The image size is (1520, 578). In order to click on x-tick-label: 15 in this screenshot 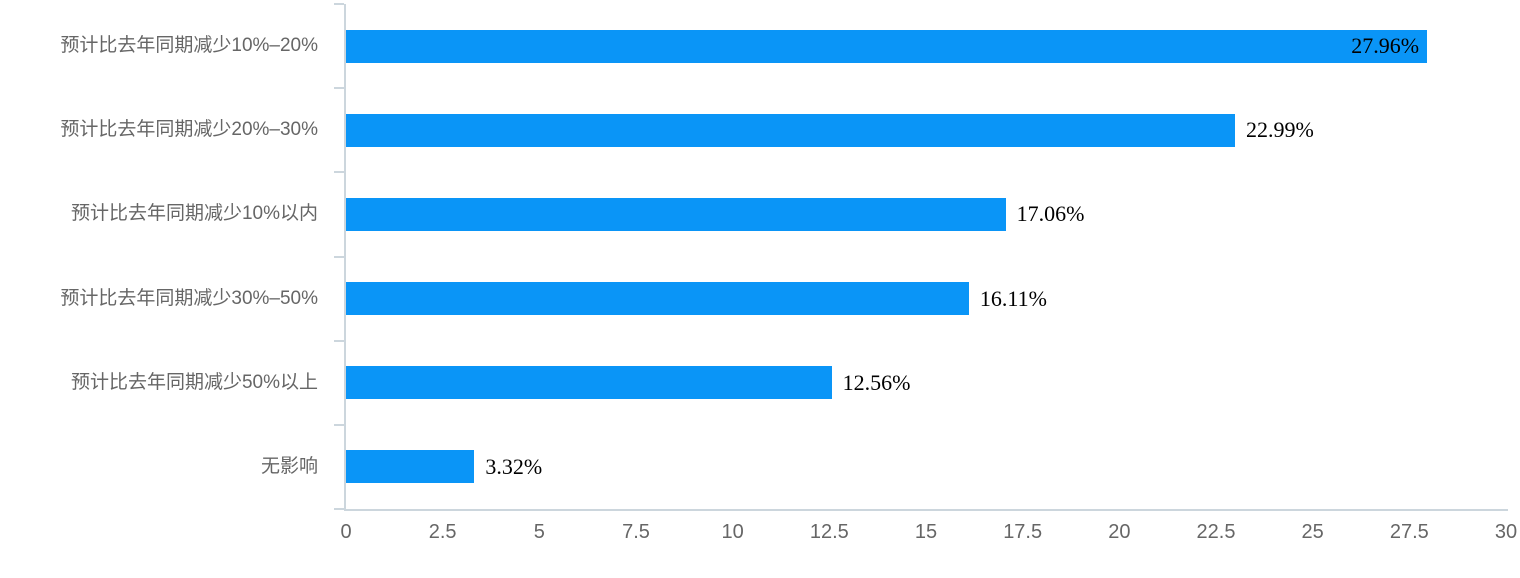, I will do `click(926, 532)`.